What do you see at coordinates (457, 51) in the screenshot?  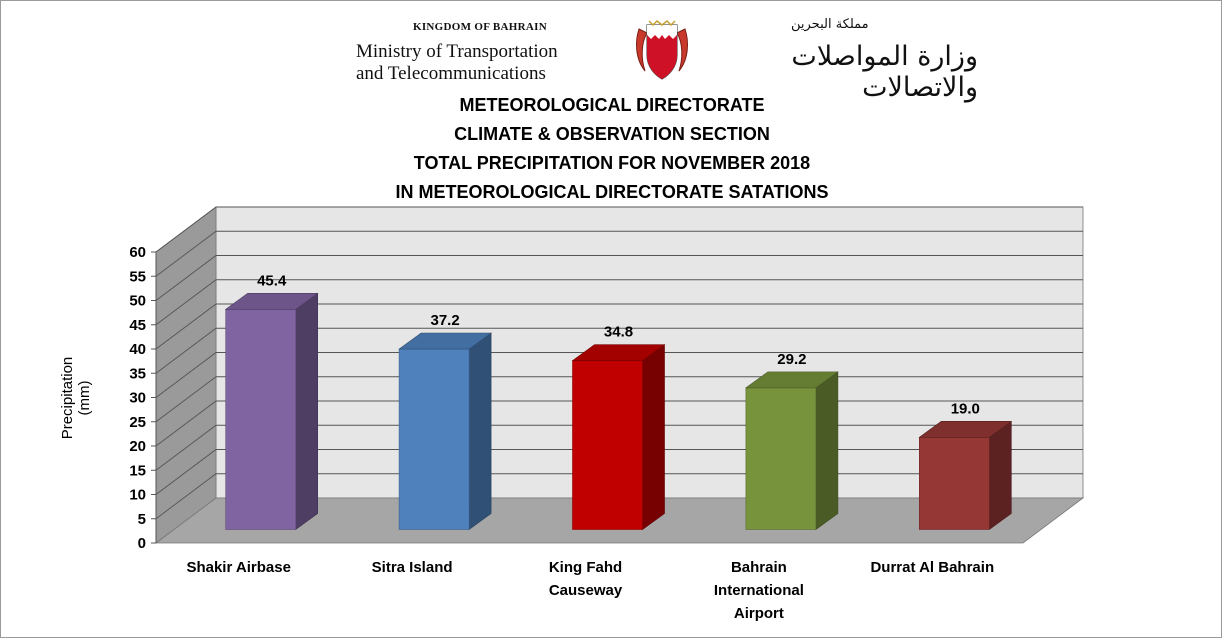 I see `ministry-line-1: Ministry of Transportation` at bounding box center [457, 51].